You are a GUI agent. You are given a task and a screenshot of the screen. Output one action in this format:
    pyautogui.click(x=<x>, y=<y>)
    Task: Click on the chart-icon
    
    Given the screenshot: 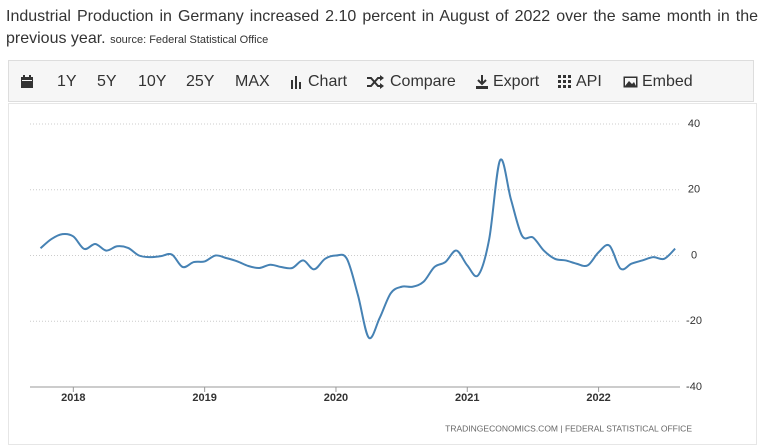 What is the action you would take?
    pyautogui.click(x=296, y=82)
    